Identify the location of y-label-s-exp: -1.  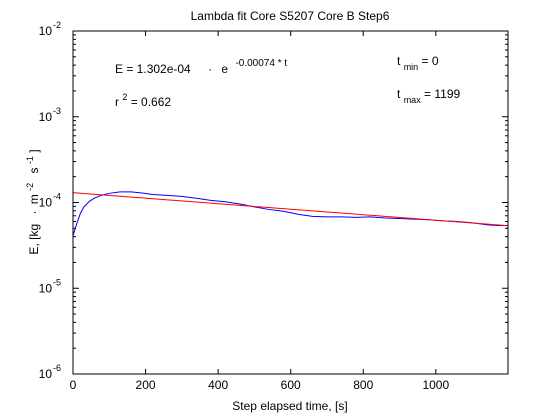
(30, 160).